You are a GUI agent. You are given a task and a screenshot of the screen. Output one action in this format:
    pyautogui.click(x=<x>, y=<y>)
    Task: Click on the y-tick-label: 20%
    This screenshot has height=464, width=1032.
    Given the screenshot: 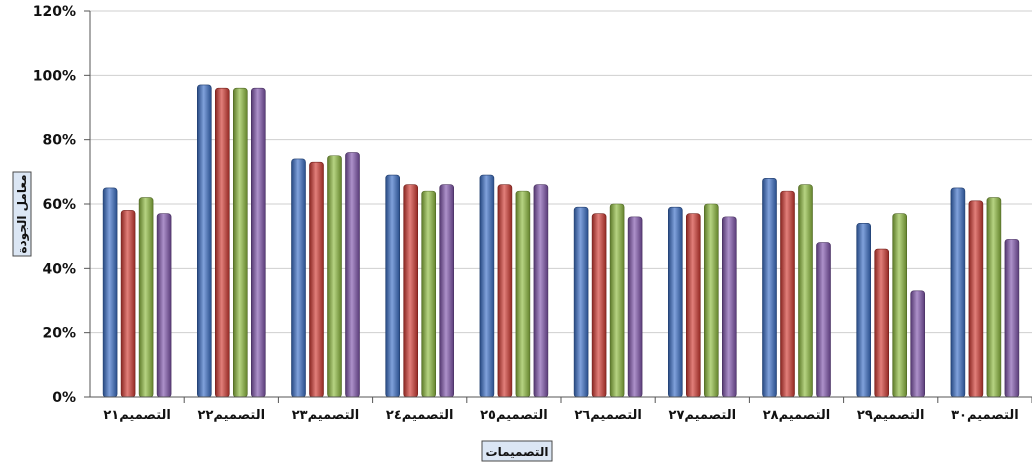 What is the action you would take?
    pyautogui.click(x=59, y=334)
    